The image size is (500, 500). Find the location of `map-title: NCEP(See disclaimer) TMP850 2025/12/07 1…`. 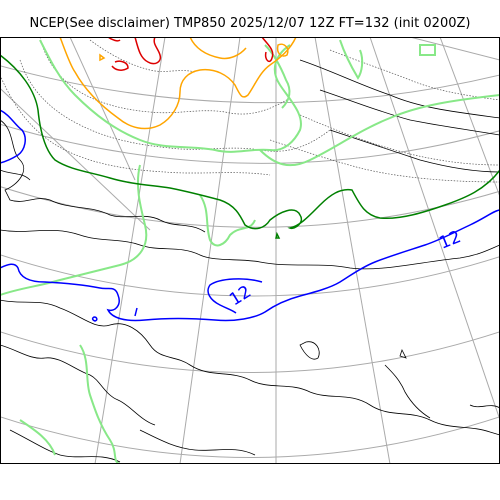

map-title: NCEP(See disclaimer) TMP850 2025/12/07 1… is located at coordinates (250, 23).